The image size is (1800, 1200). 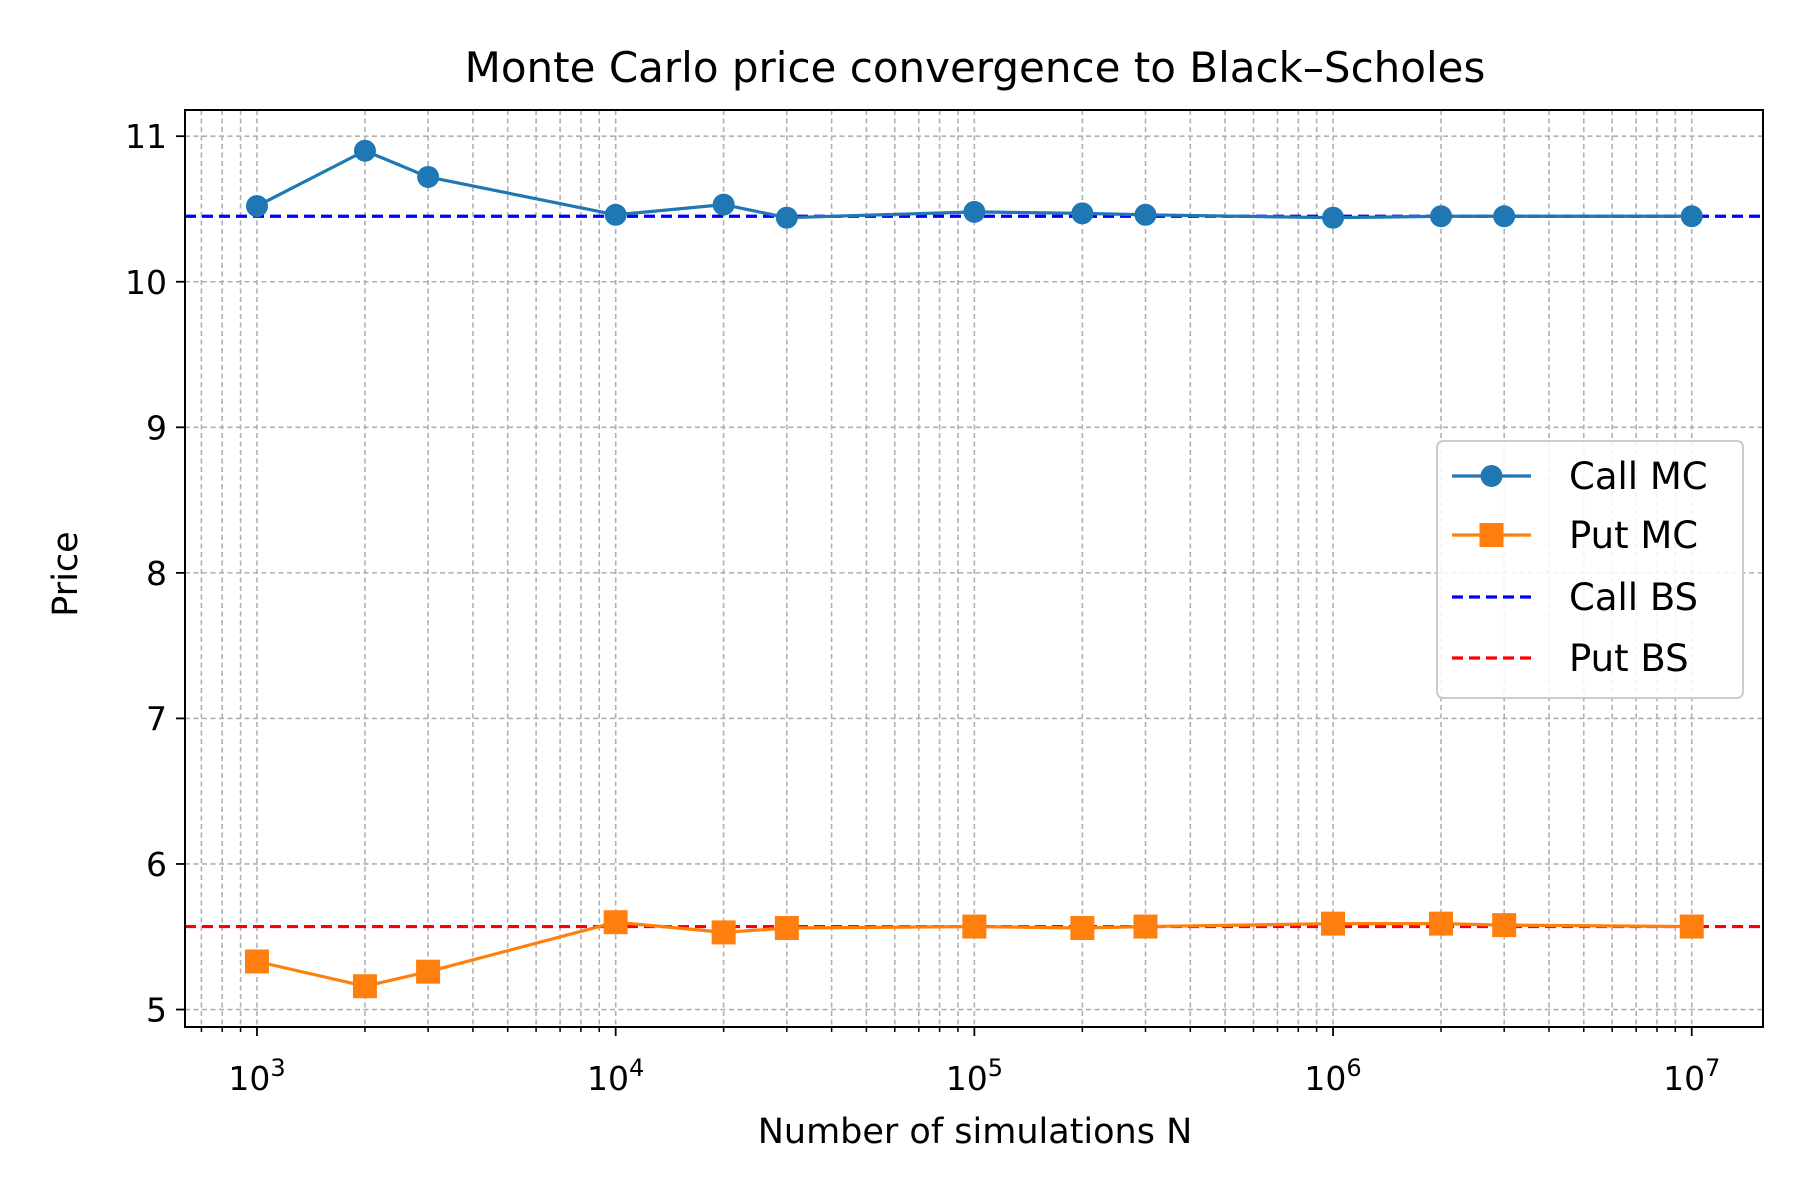 What do you see at coordinates (146, 282) in the screenshot?
I see `y-tick-label: 10` at bounding box center [146, 282].